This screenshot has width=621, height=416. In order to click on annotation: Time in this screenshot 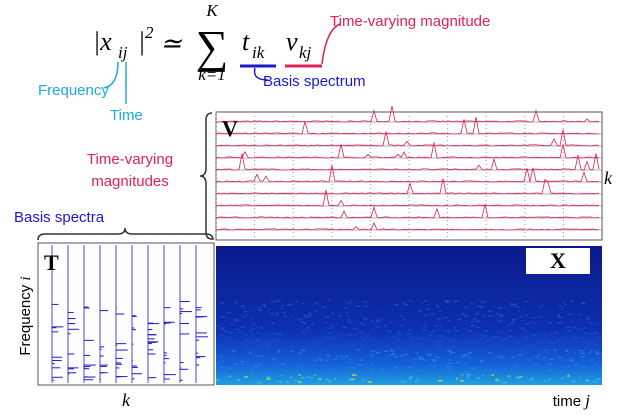, I will do `click(126, 115)`.